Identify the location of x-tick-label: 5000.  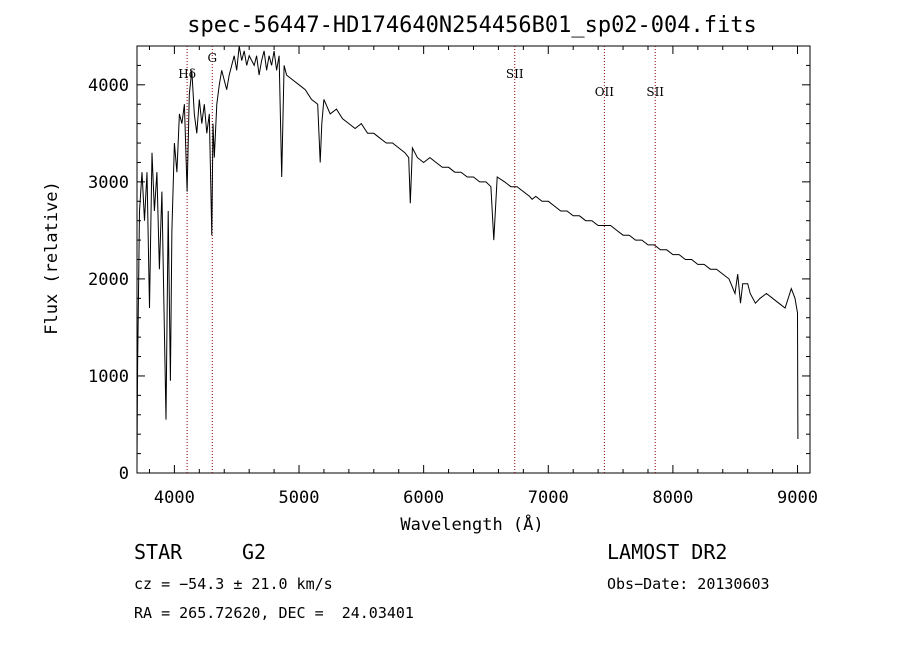
(299, 498).